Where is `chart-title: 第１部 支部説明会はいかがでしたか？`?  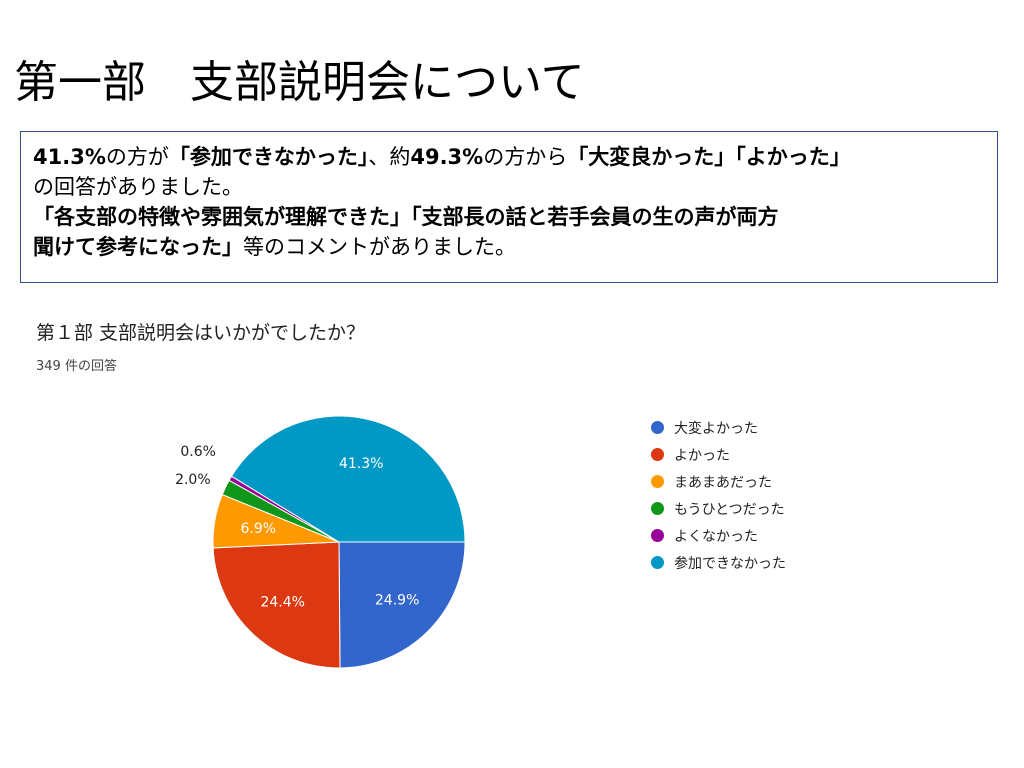 chart-title: 第１部 支部説明会はいかがでしたか？ is located at coordinates (201, 333).